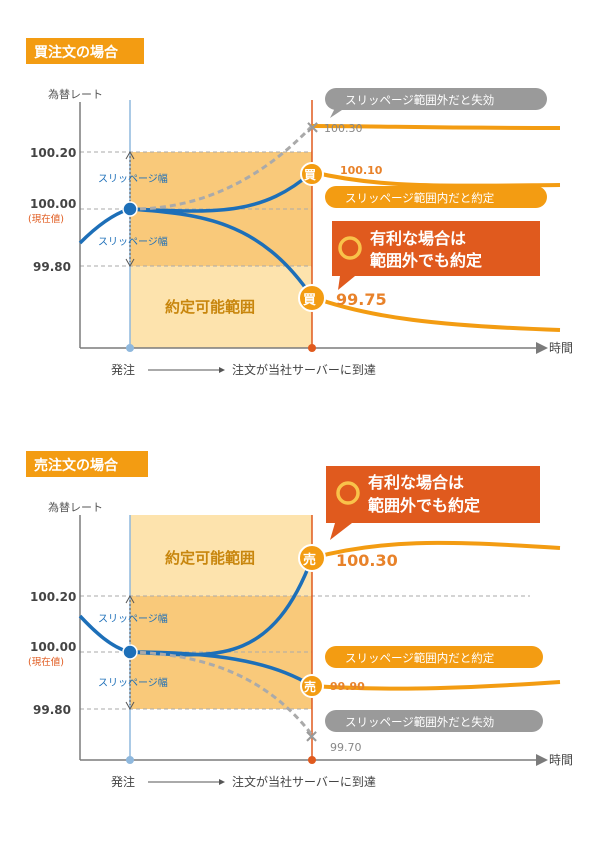 The image size is (595, 842). I want to click on sell-ok-badge, so click(312, 686).